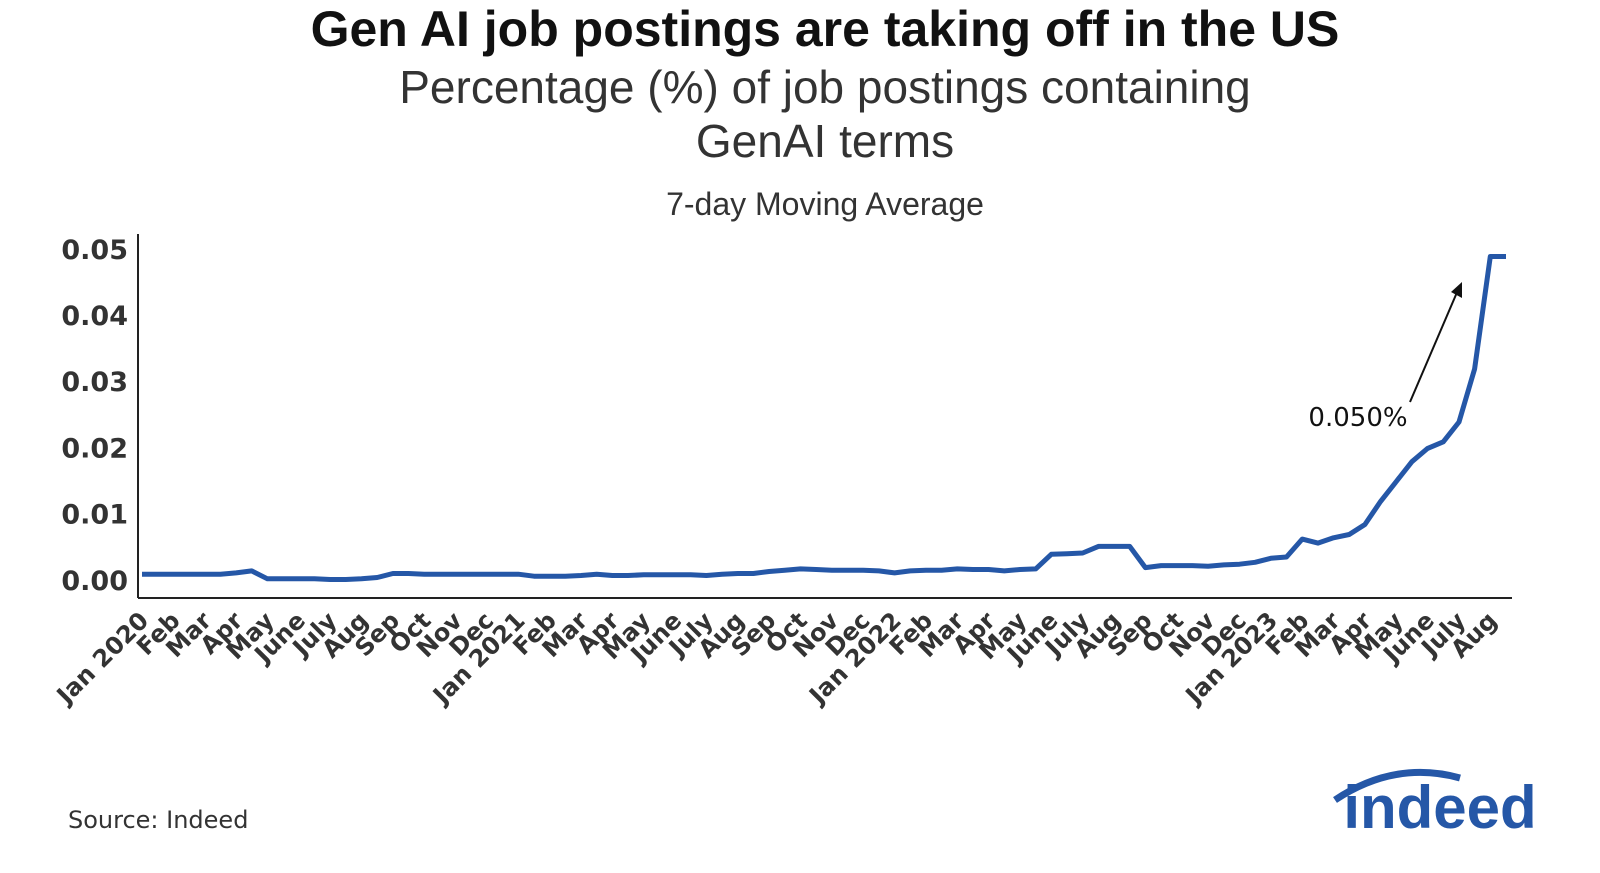 This screenshot has height=873, width=1600. Describe the element at coordinates (1357, 418) in the screenshot. I see `annotation: 0.050%` at that location.